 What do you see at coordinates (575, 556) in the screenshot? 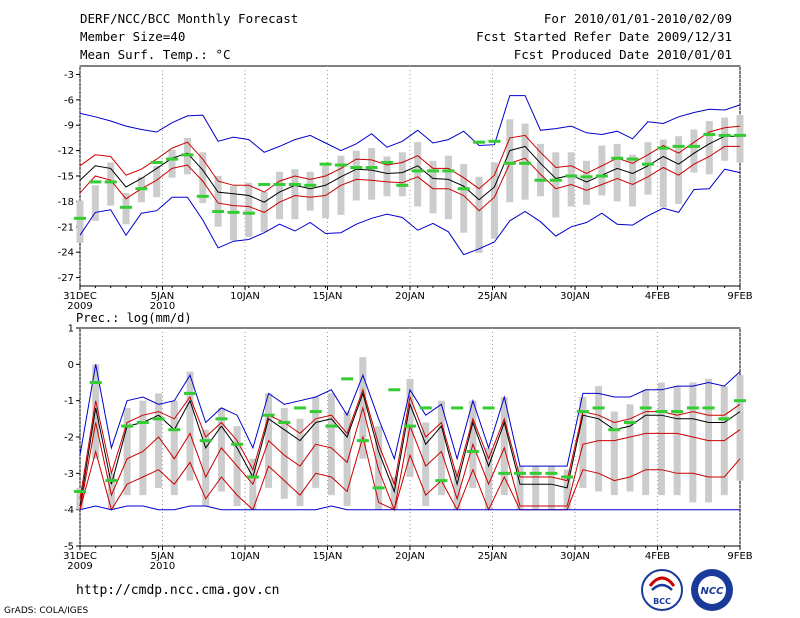
I see `x-tick-label-6: 30JAN` at bounding box center [575, 556].